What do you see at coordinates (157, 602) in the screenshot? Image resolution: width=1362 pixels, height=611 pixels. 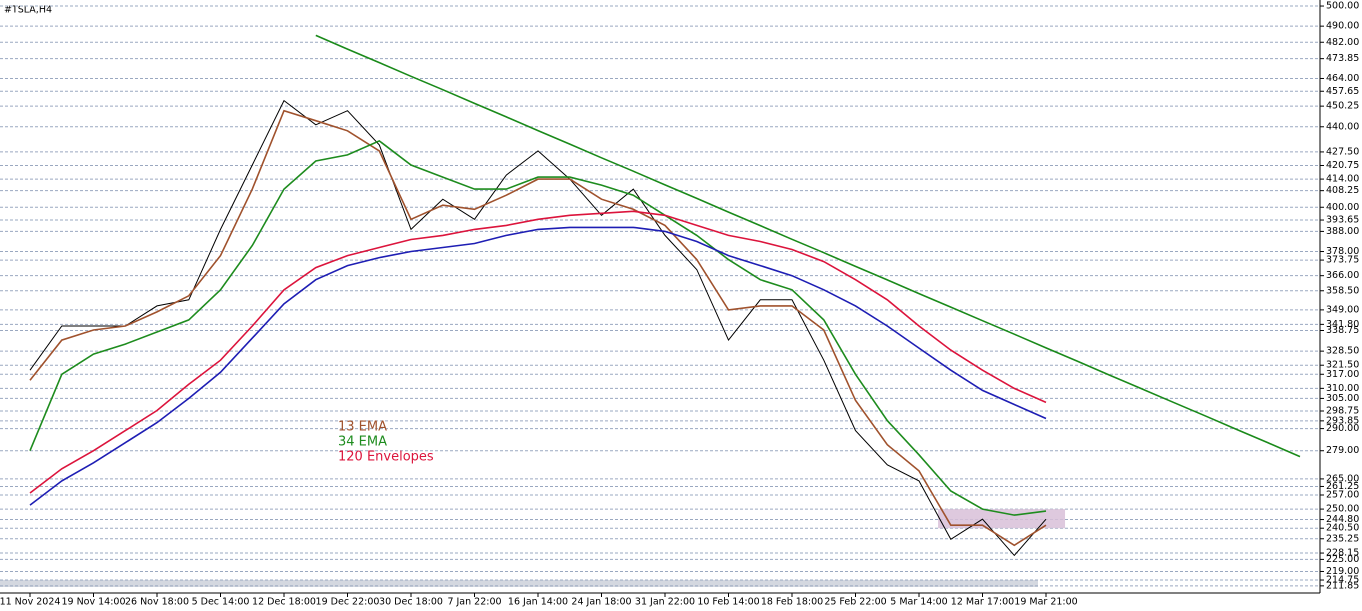 I see `x-tick-label: 26 Nov 18:00` at bounding box center [157, 602].